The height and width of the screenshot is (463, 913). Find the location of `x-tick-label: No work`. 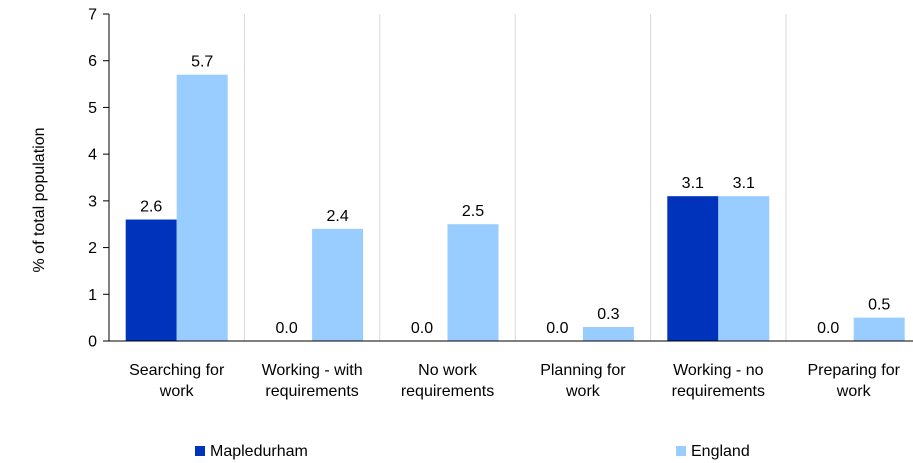

x-tick-label: No work is located at coordinates (448, 370).